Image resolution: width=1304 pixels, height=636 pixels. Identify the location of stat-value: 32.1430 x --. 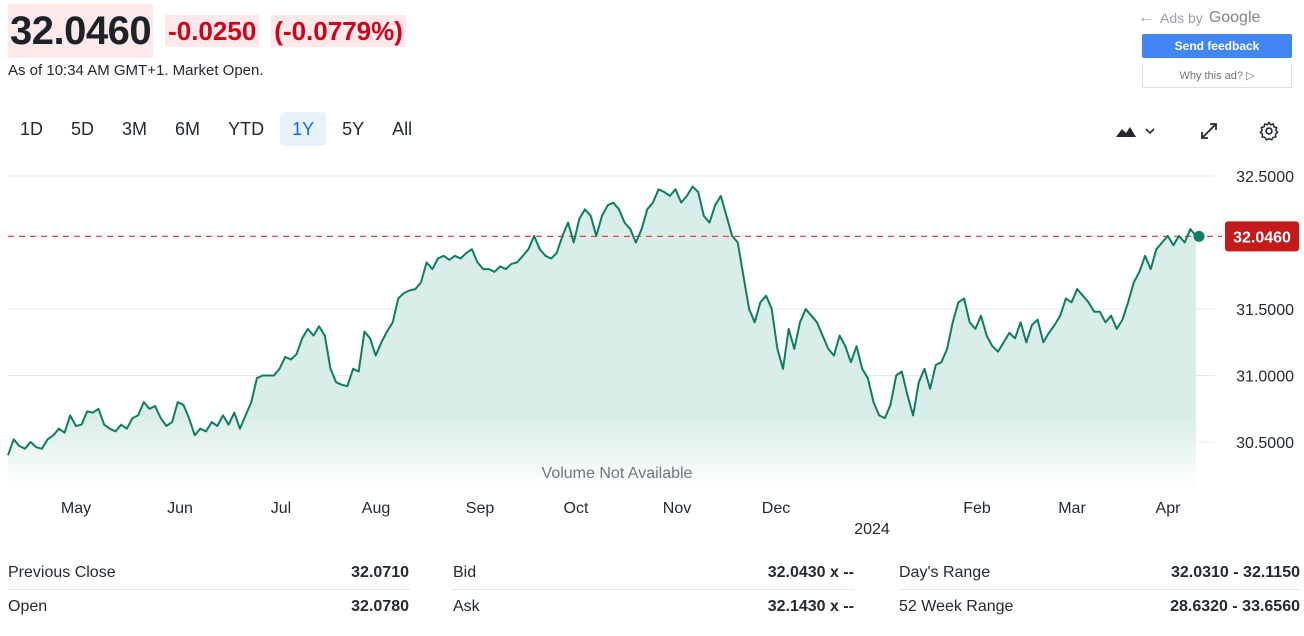
(810, 606).